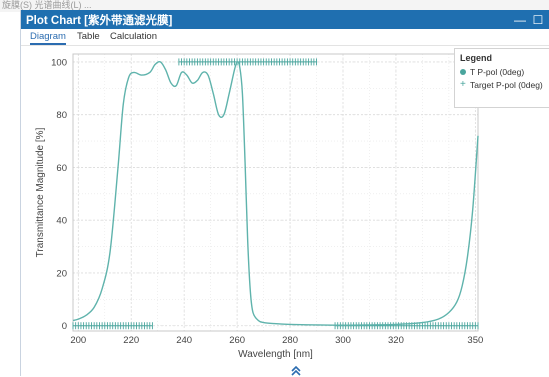  What do you see at coordinates (133, 36) in the screenshot?
I see `tab-calculation: Calculation` at bounding box center [133, 36].